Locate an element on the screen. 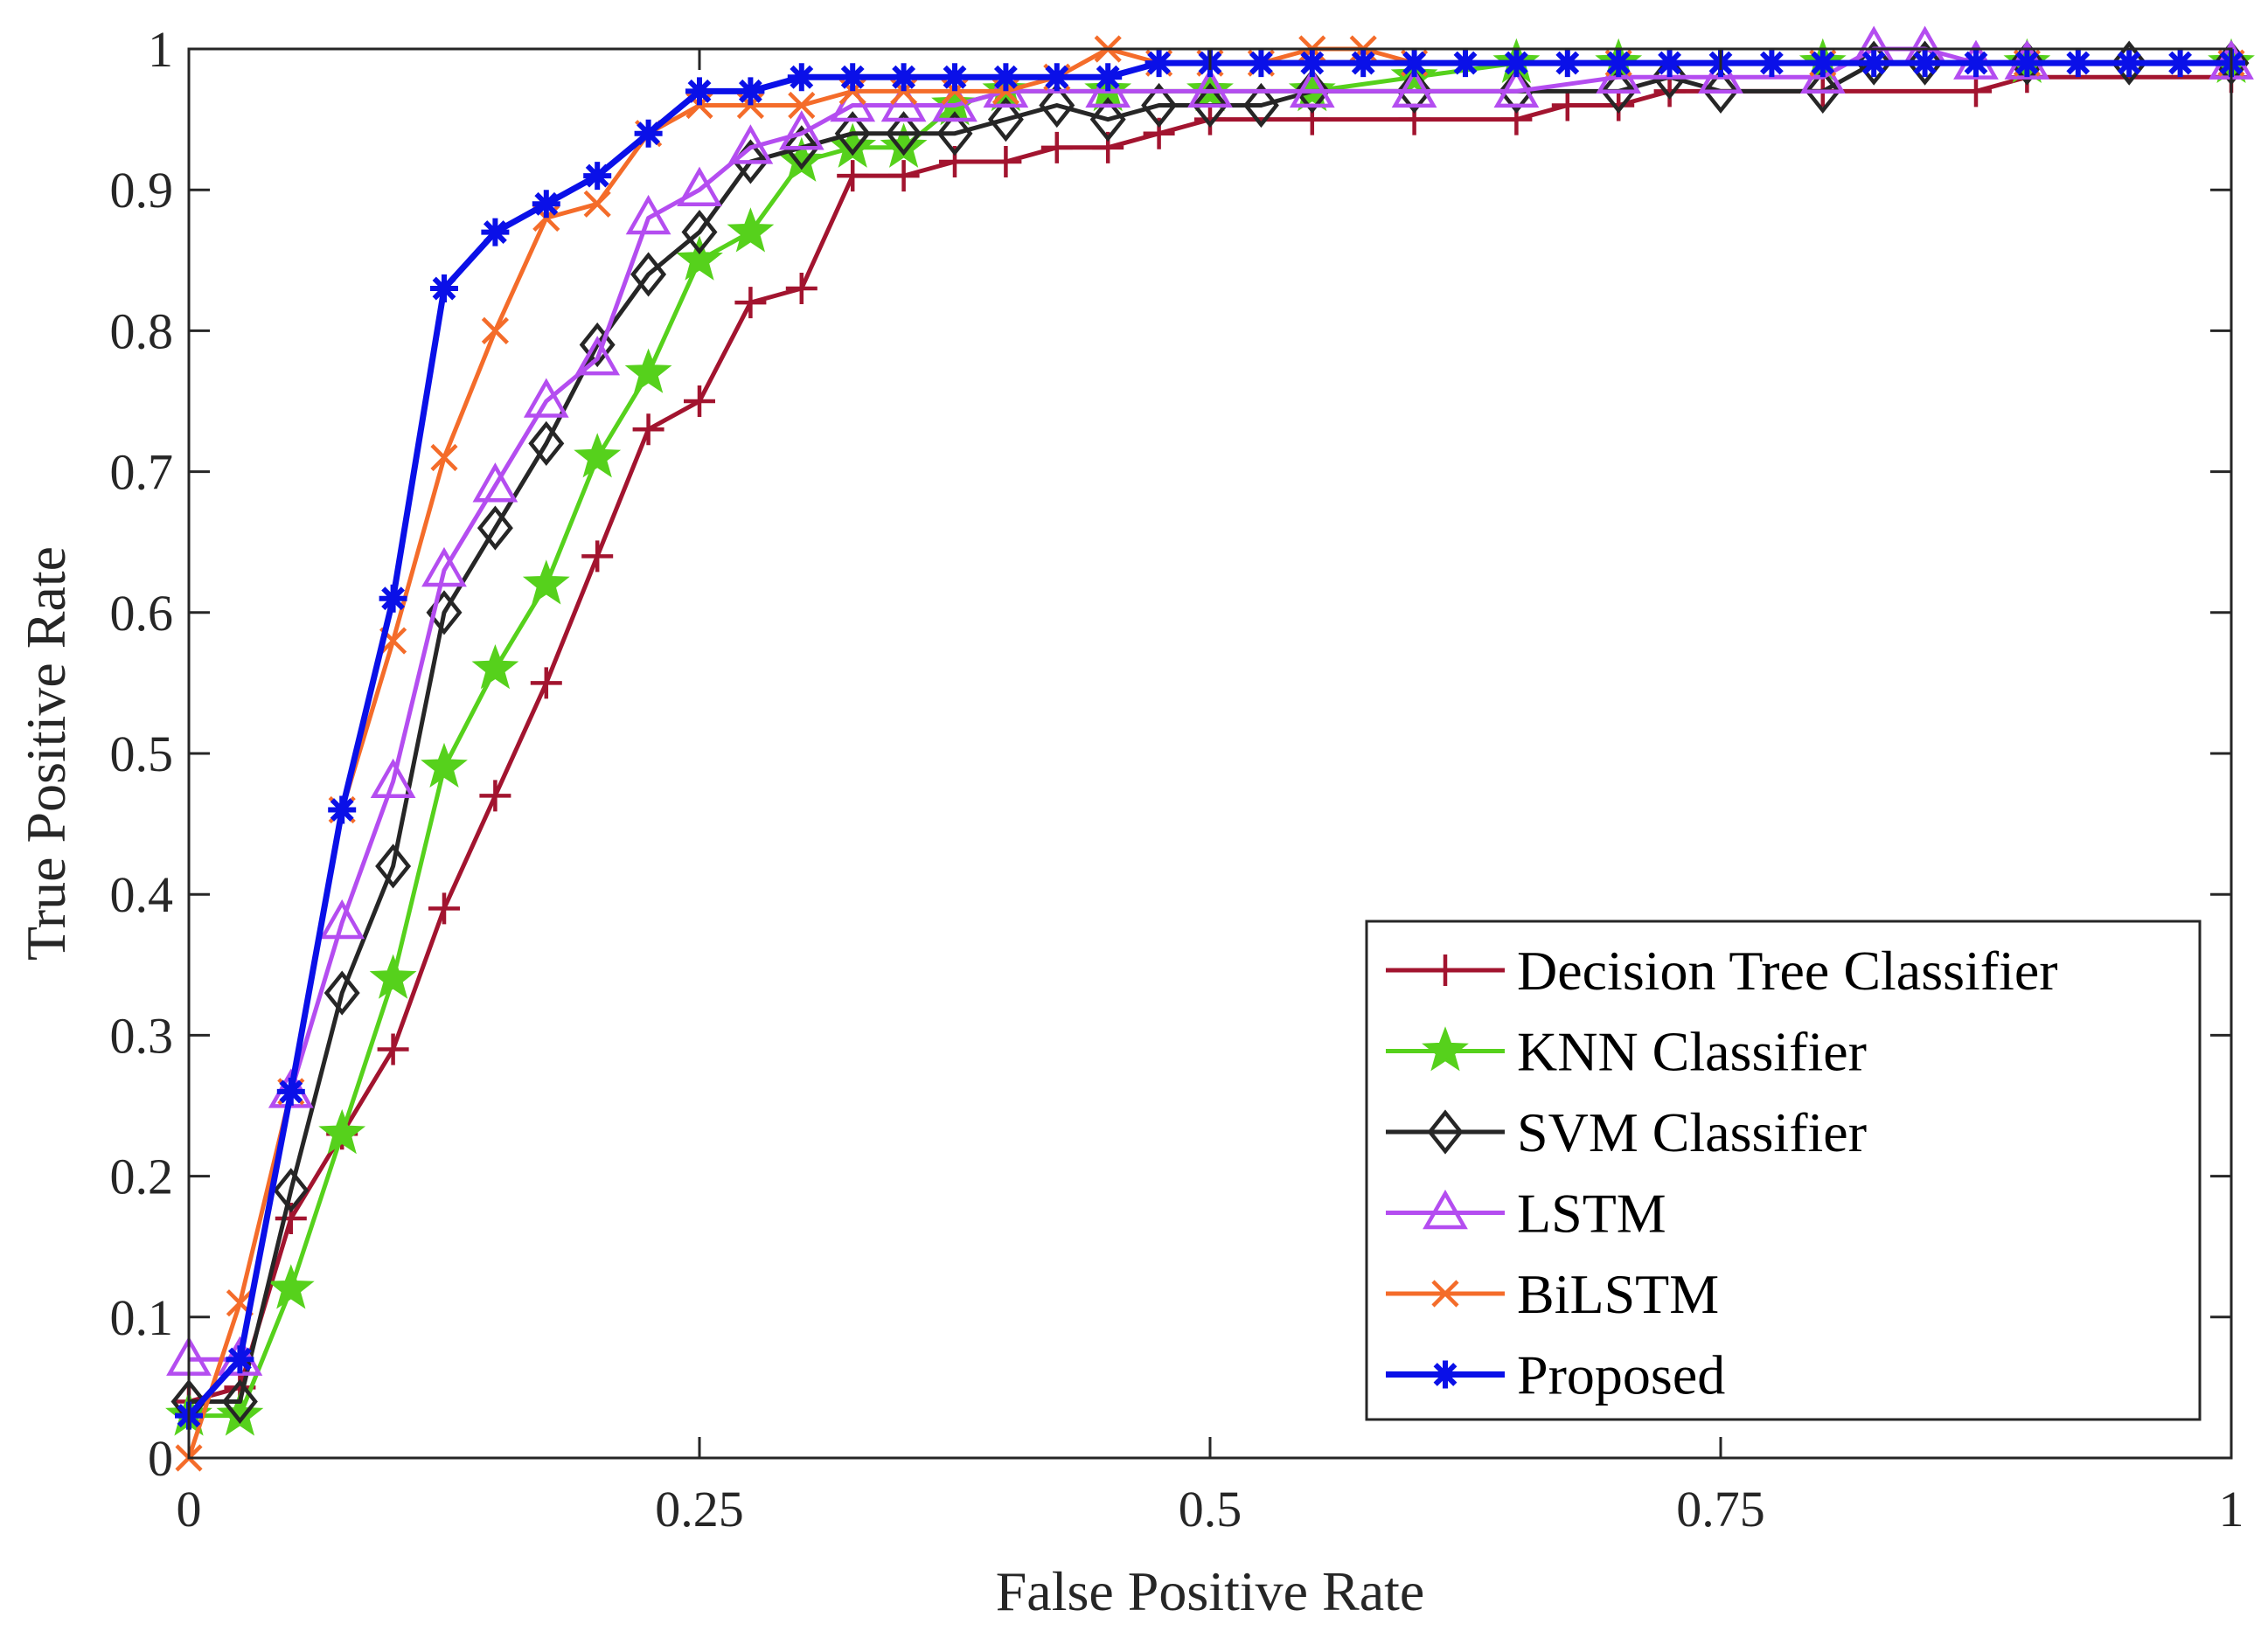 The height and width of the screenshot is (1652, 2268). legend-item-svm-classifier: SVM Classifier is located at coordinates (1626, 1132).